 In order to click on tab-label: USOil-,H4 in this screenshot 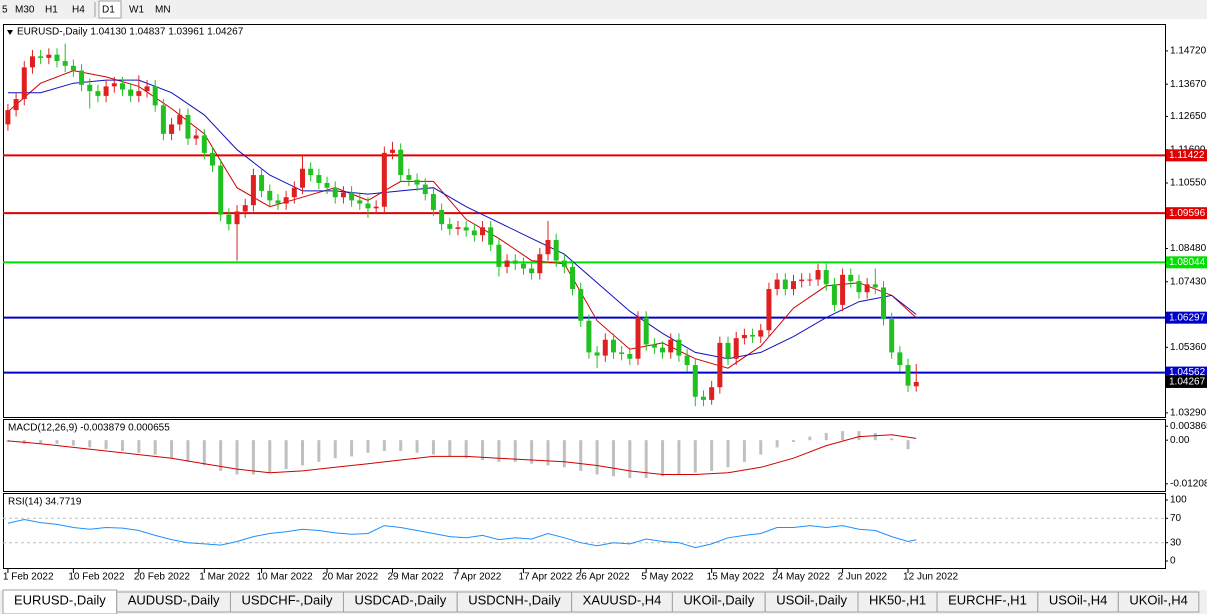, I will do `click(1078, 599)`.